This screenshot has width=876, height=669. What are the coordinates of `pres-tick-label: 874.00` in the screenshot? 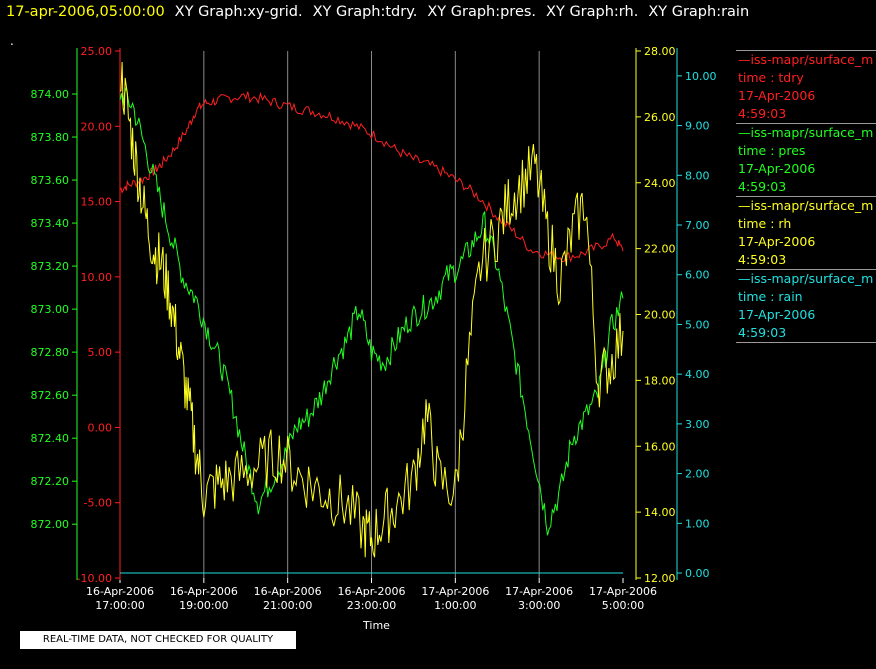 It's located at (50, 94).